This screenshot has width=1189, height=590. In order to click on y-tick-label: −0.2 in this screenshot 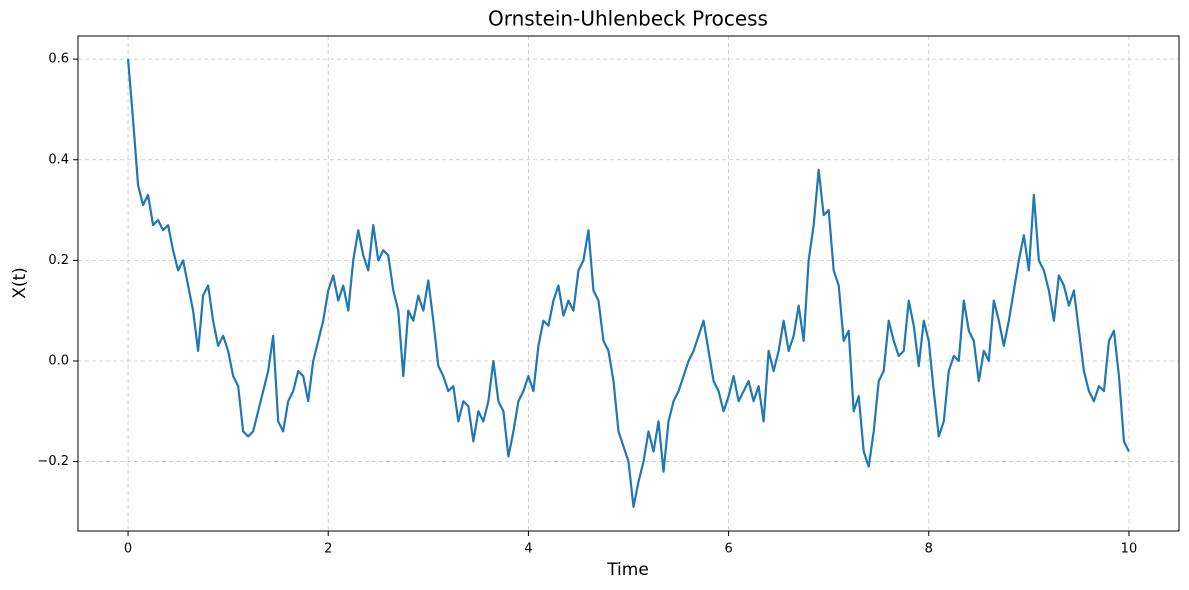, I will do `click(53, 461)`.